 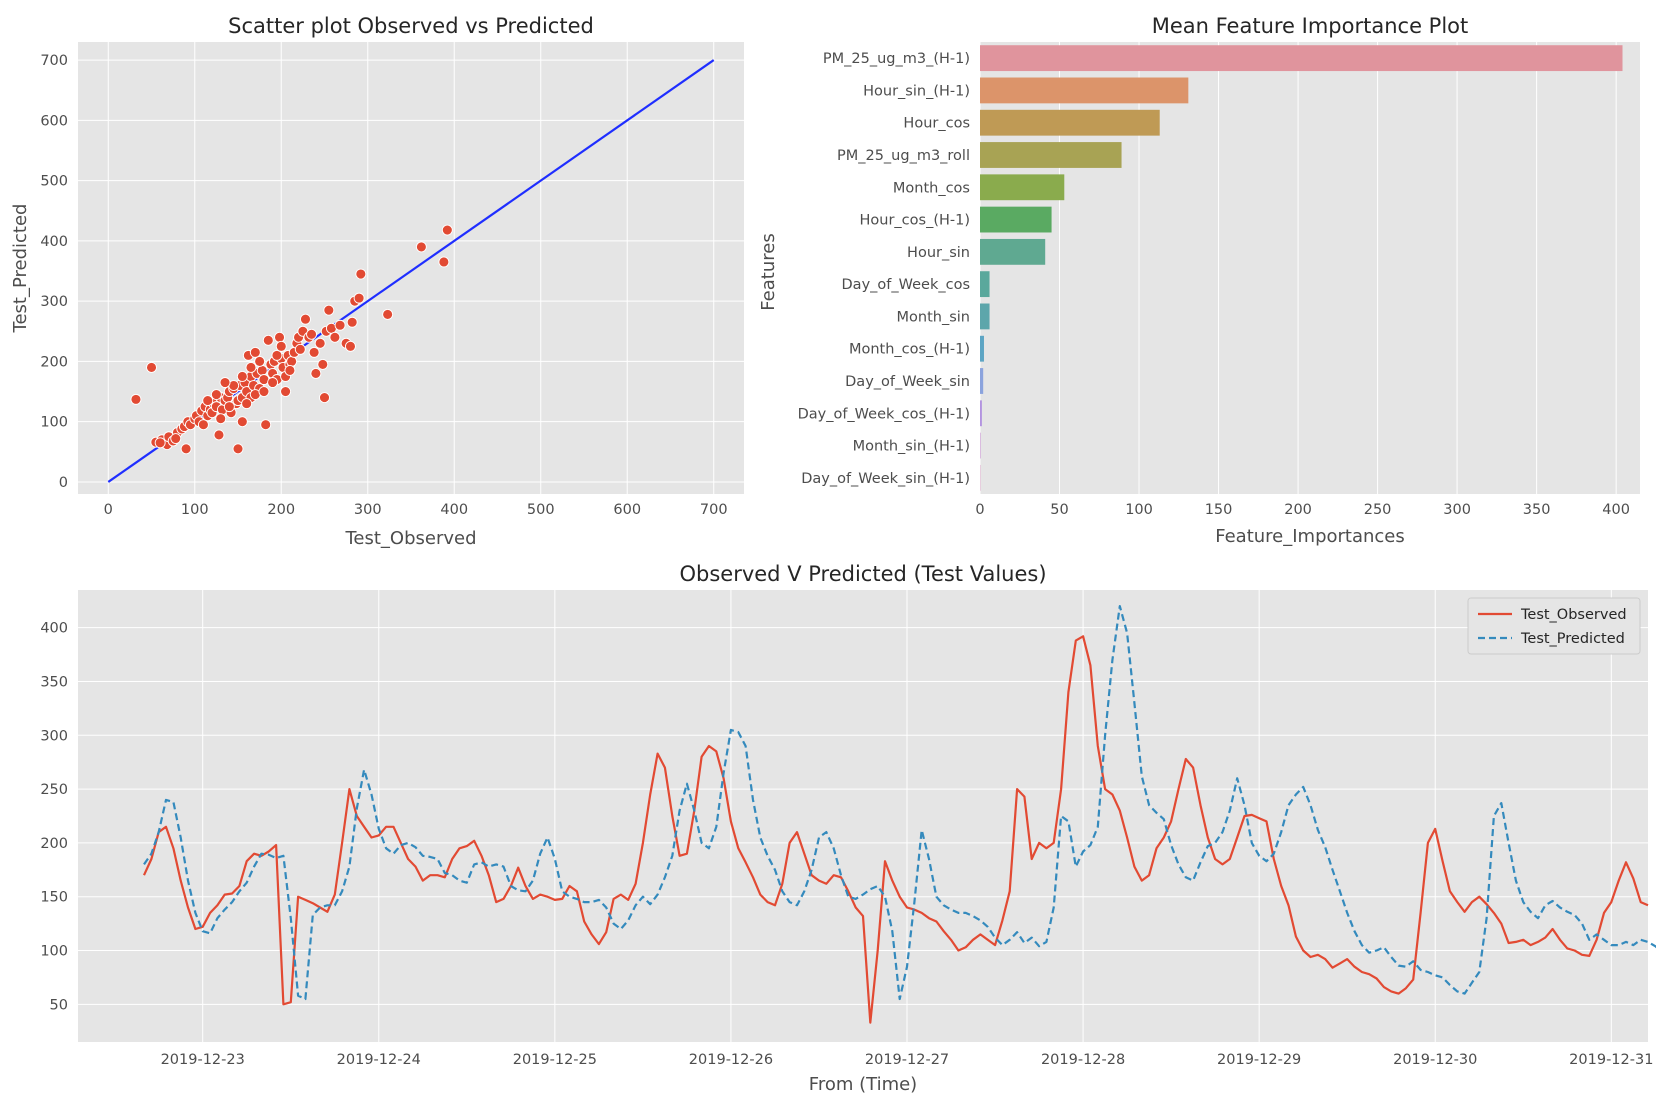 I want to click on scatter-y-tick-label: 400, so click(x=54, y=242).